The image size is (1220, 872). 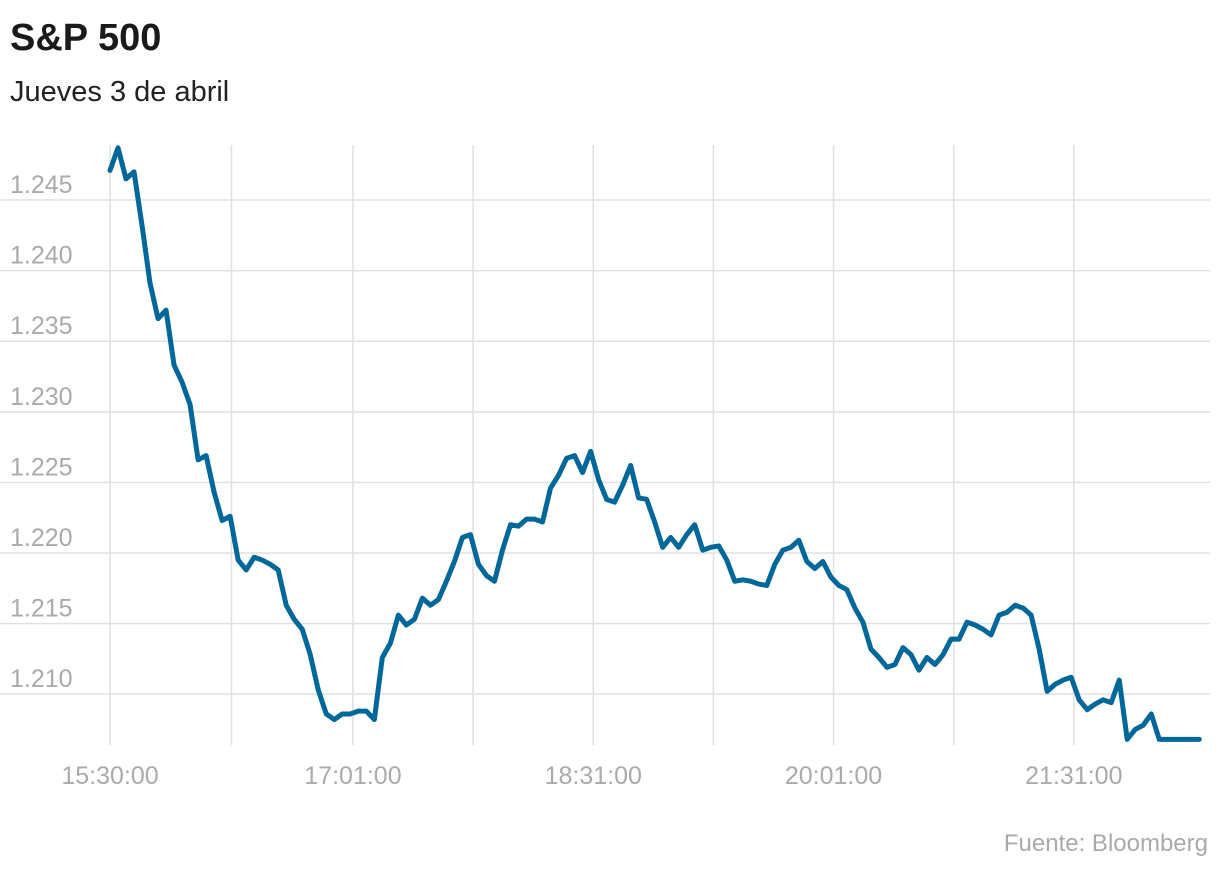 What do you see at coordinates (41, 256) in the screenshot?
I see `y-tick-label: 1.240` at bounding box center [41, 256].